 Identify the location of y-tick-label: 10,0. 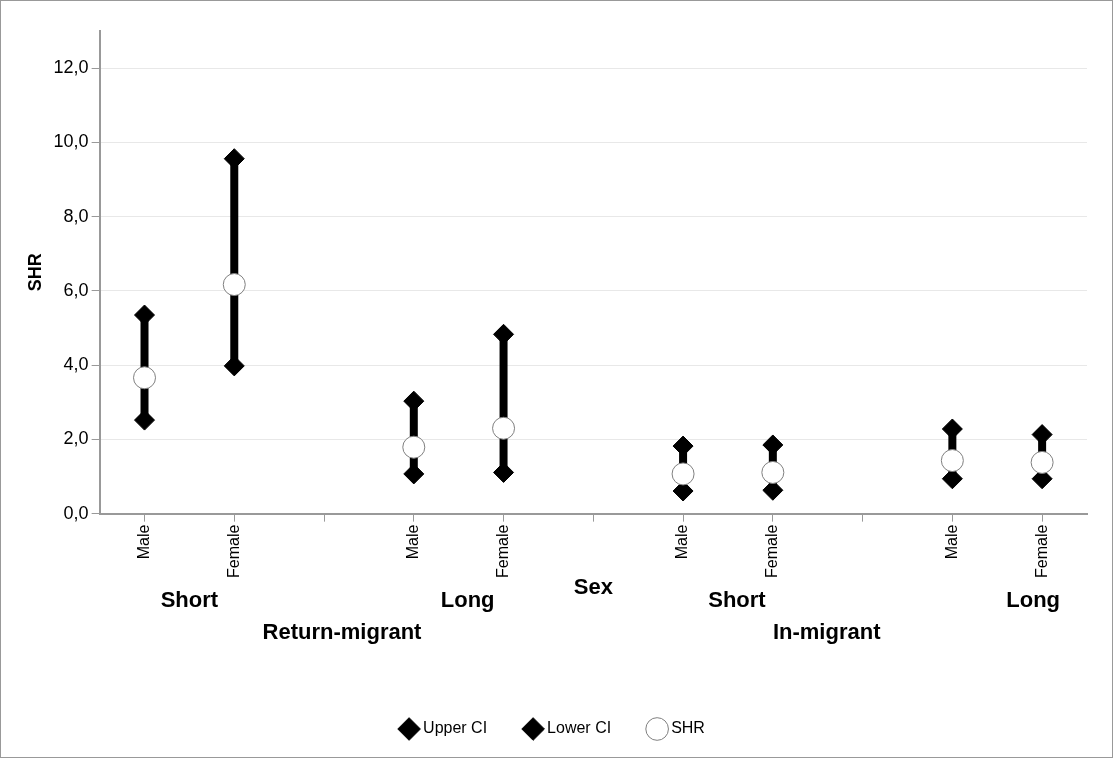
(71, 141).